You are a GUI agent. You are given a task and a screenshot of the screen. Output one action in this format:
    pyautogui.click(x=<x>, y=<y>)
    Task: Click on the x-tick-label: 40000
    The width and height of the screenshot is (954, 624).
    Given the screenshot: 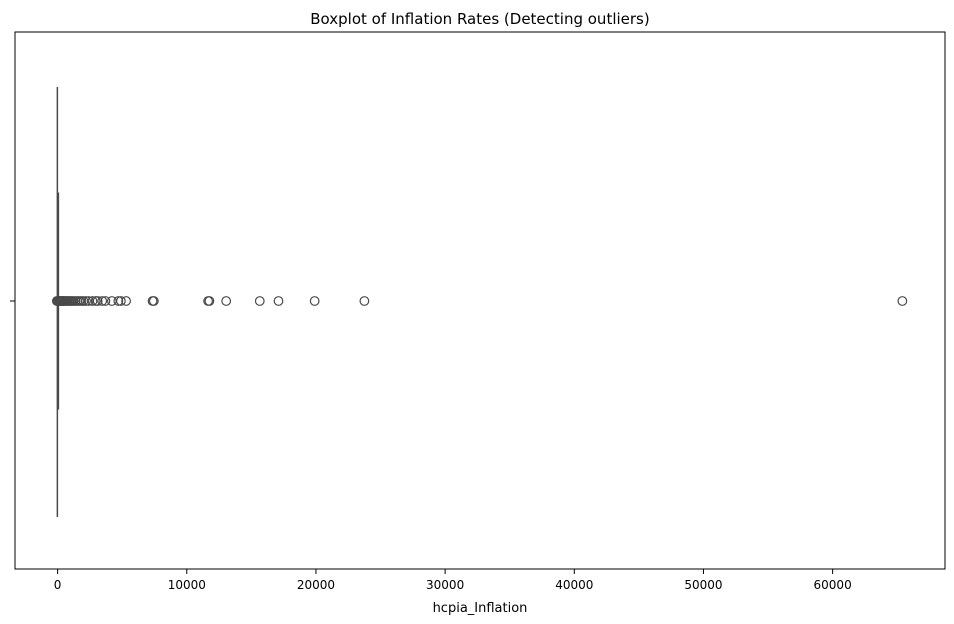 What is the action you would take?
    pyautogui.click(x=574, y=585)
    